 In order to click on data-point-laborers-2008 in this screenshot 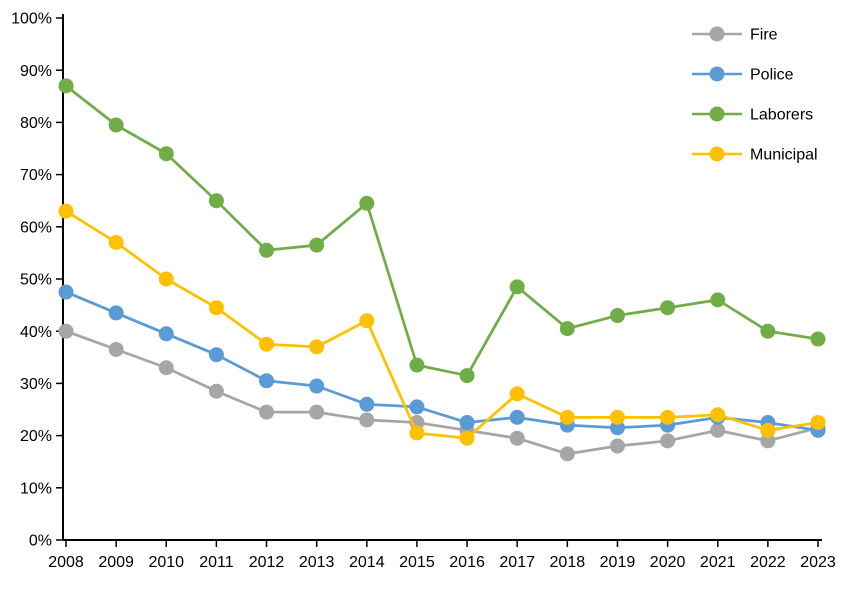, I will do `click(66, 86)`.